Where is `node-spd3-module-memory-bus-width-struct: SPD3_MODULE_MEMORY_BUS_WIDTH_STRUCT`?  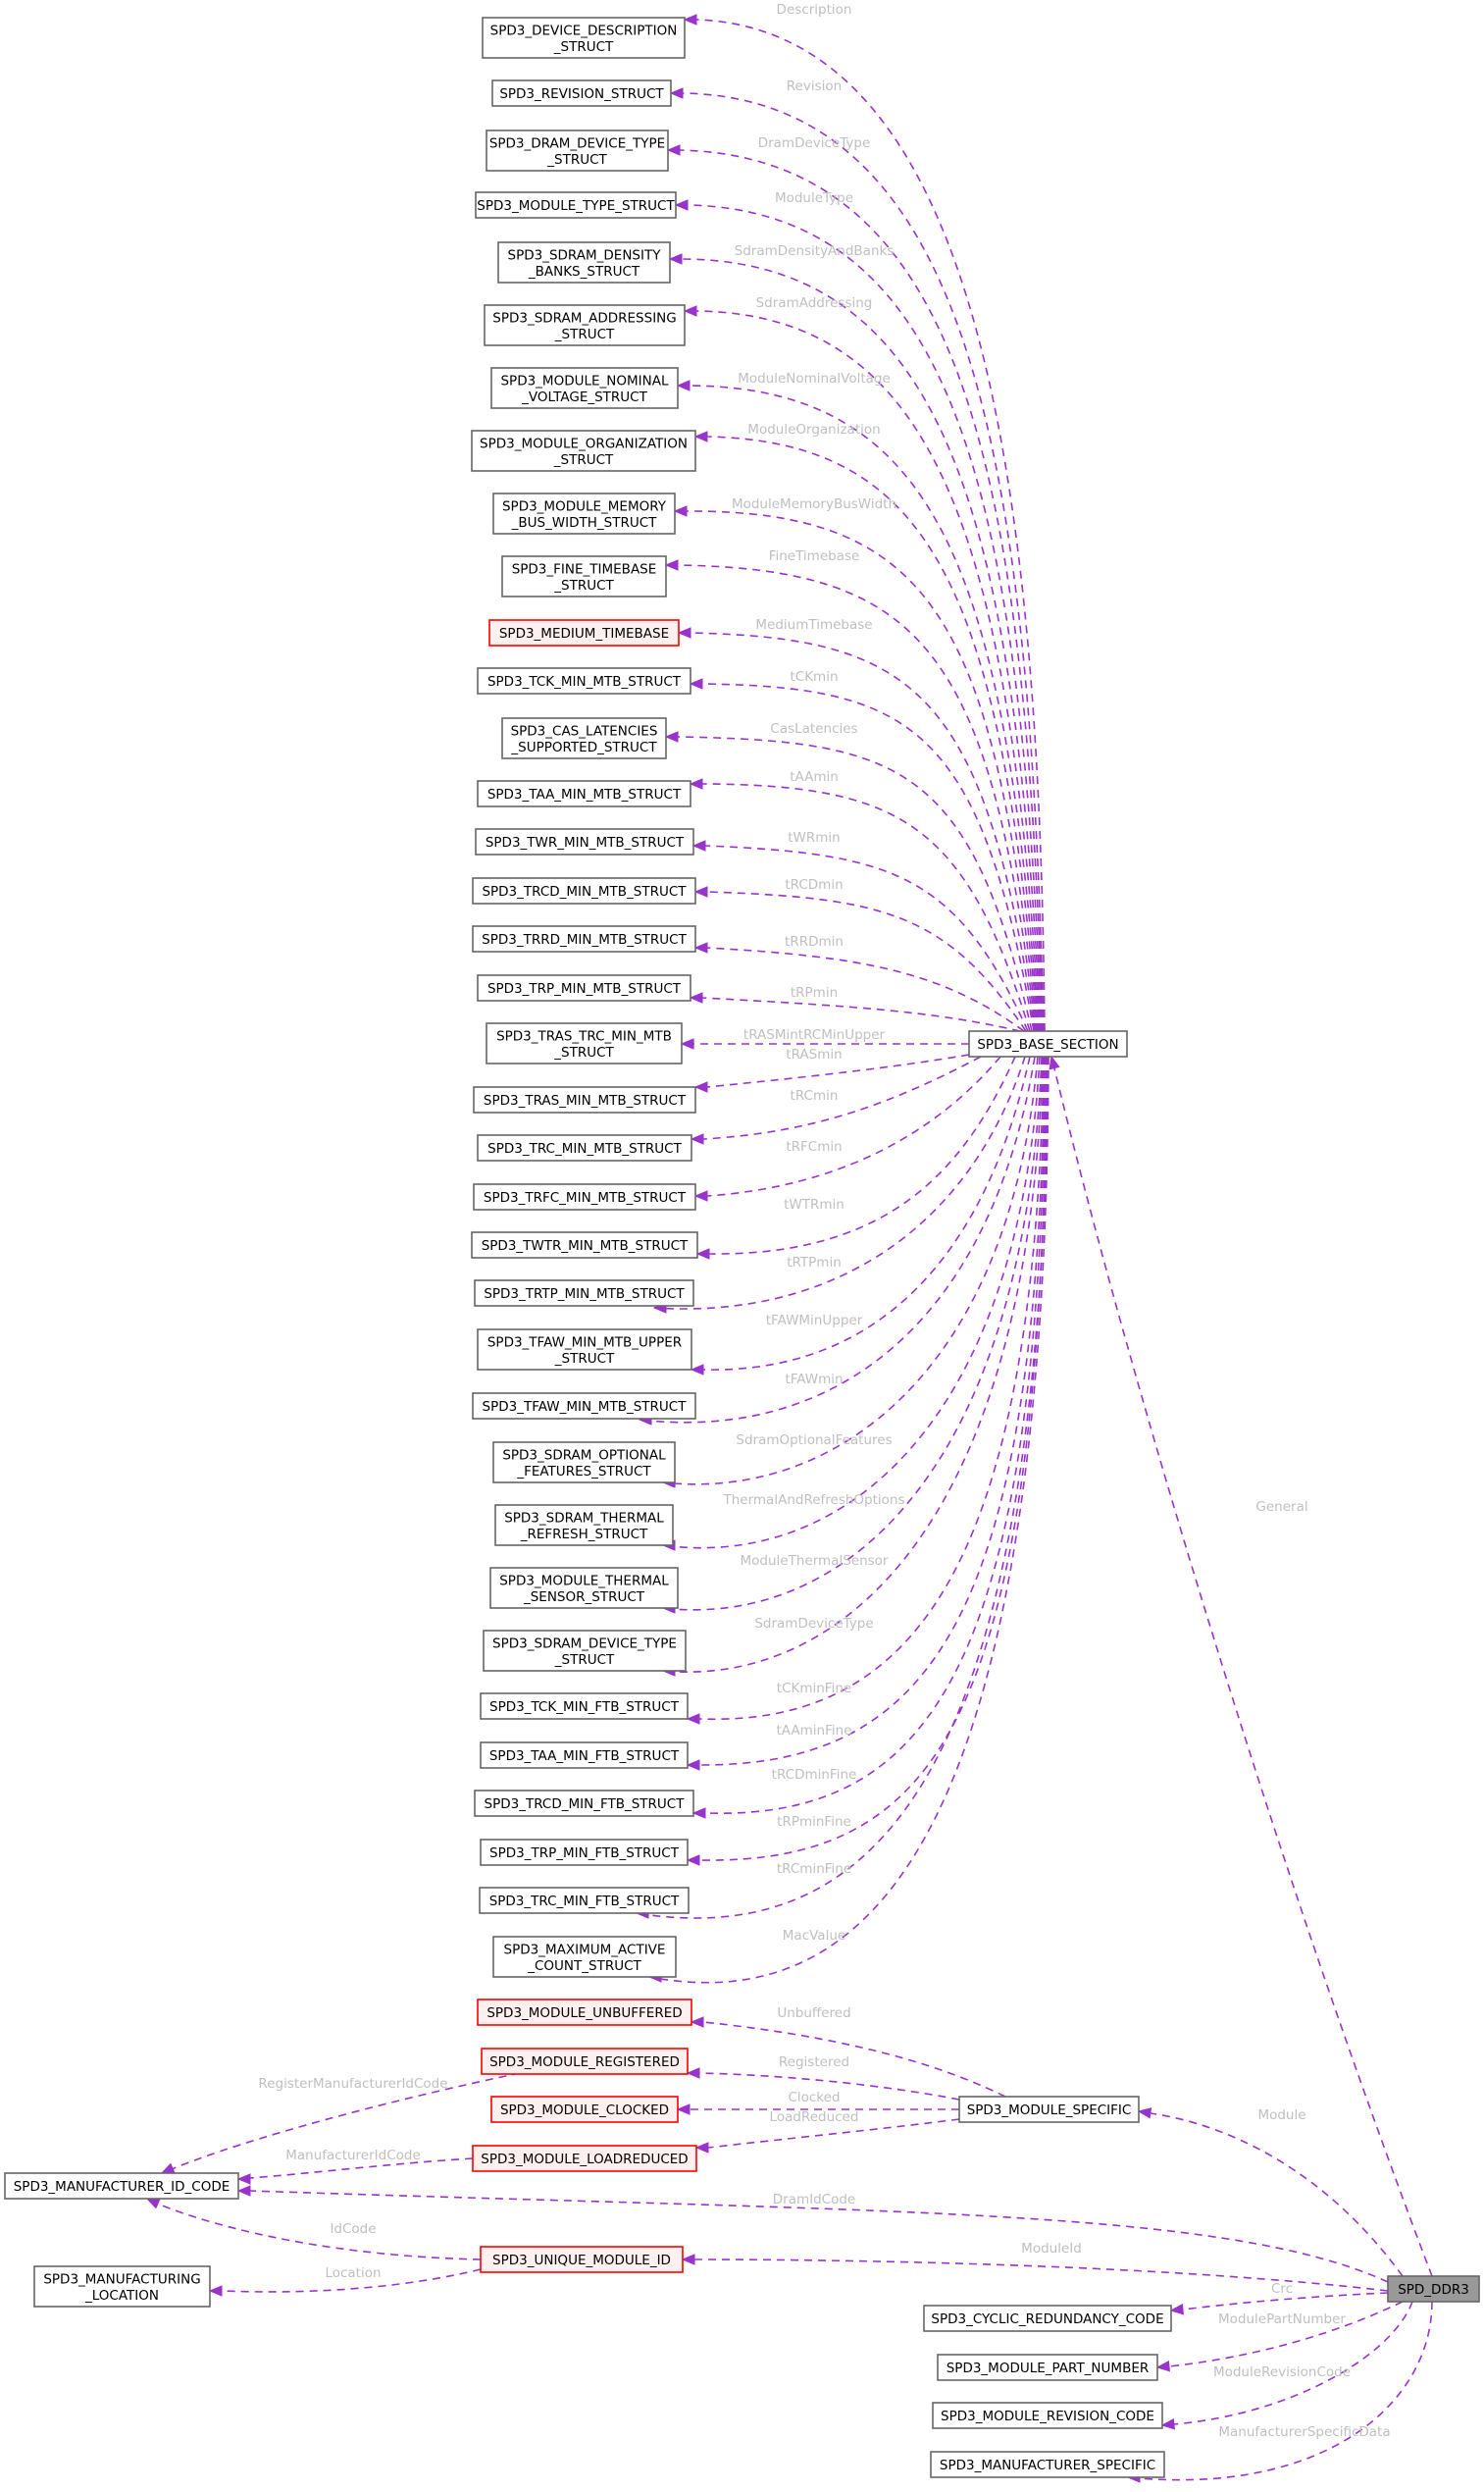
node-spd3-module-memory-bus-width-struct: SPD3_MODULE_MEMORY_BUS_WIDTH_STRUCT is located at coordinates (584, 514).